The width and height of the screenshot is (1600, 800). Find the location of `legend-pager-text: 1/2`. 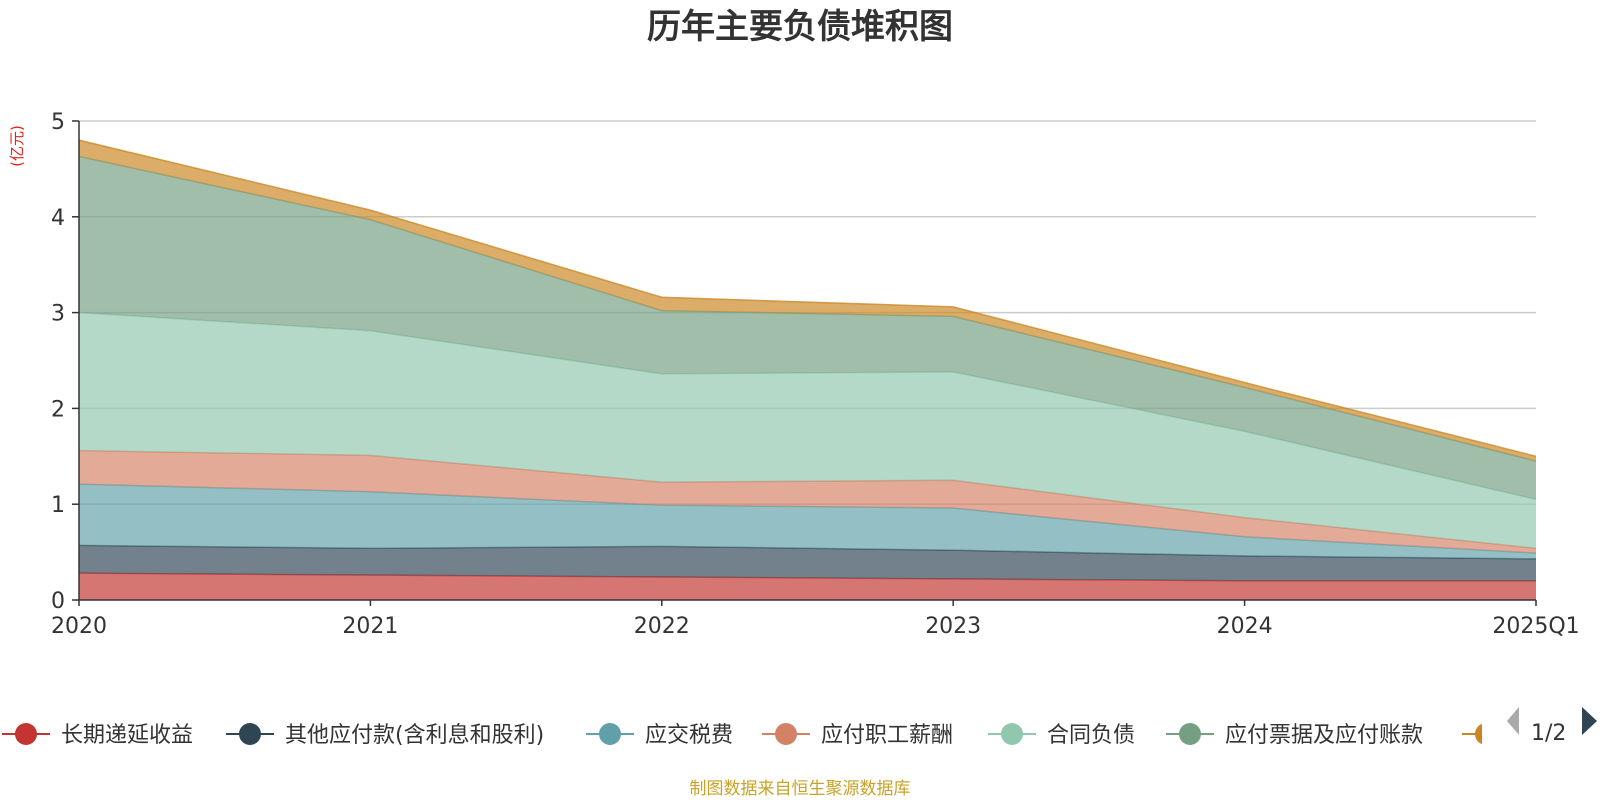

legend-pager-text: 1/2 is located at coordinates (1548, 733).